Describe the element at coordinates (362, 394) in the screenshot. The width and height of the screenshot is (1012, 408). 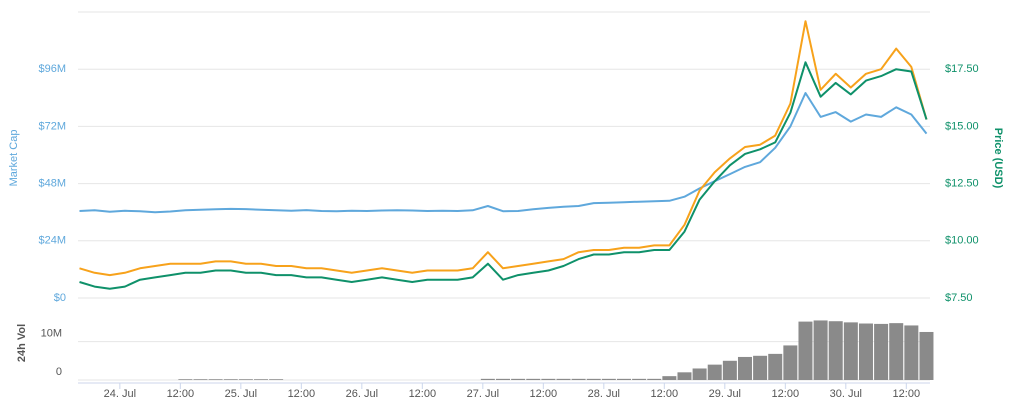
I see `x-tick-label: 26. Jul` at that location.